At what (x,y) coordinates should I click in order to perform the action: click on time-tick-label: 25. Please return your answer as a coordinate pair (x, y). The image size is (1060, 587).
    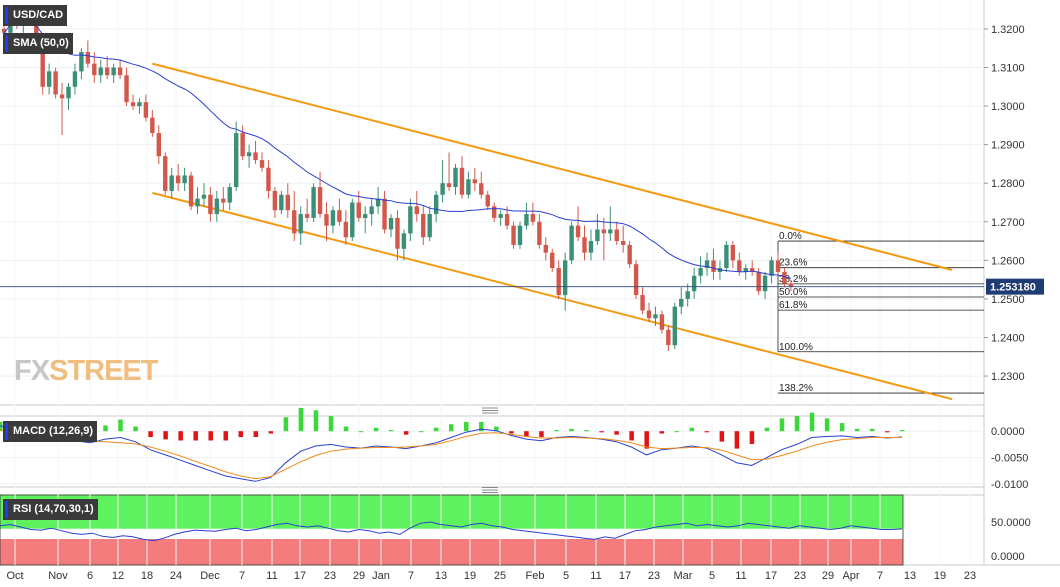
    Looking at the image, I should click on (500, 576).